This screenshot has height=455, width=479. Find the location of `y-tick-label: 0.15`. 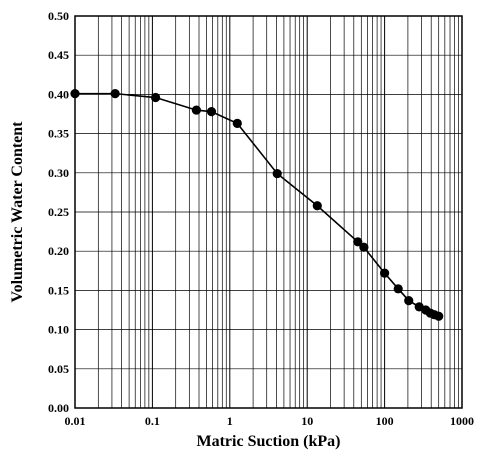

y-tick-label: 0.15 is located at coordinates (58, 290).